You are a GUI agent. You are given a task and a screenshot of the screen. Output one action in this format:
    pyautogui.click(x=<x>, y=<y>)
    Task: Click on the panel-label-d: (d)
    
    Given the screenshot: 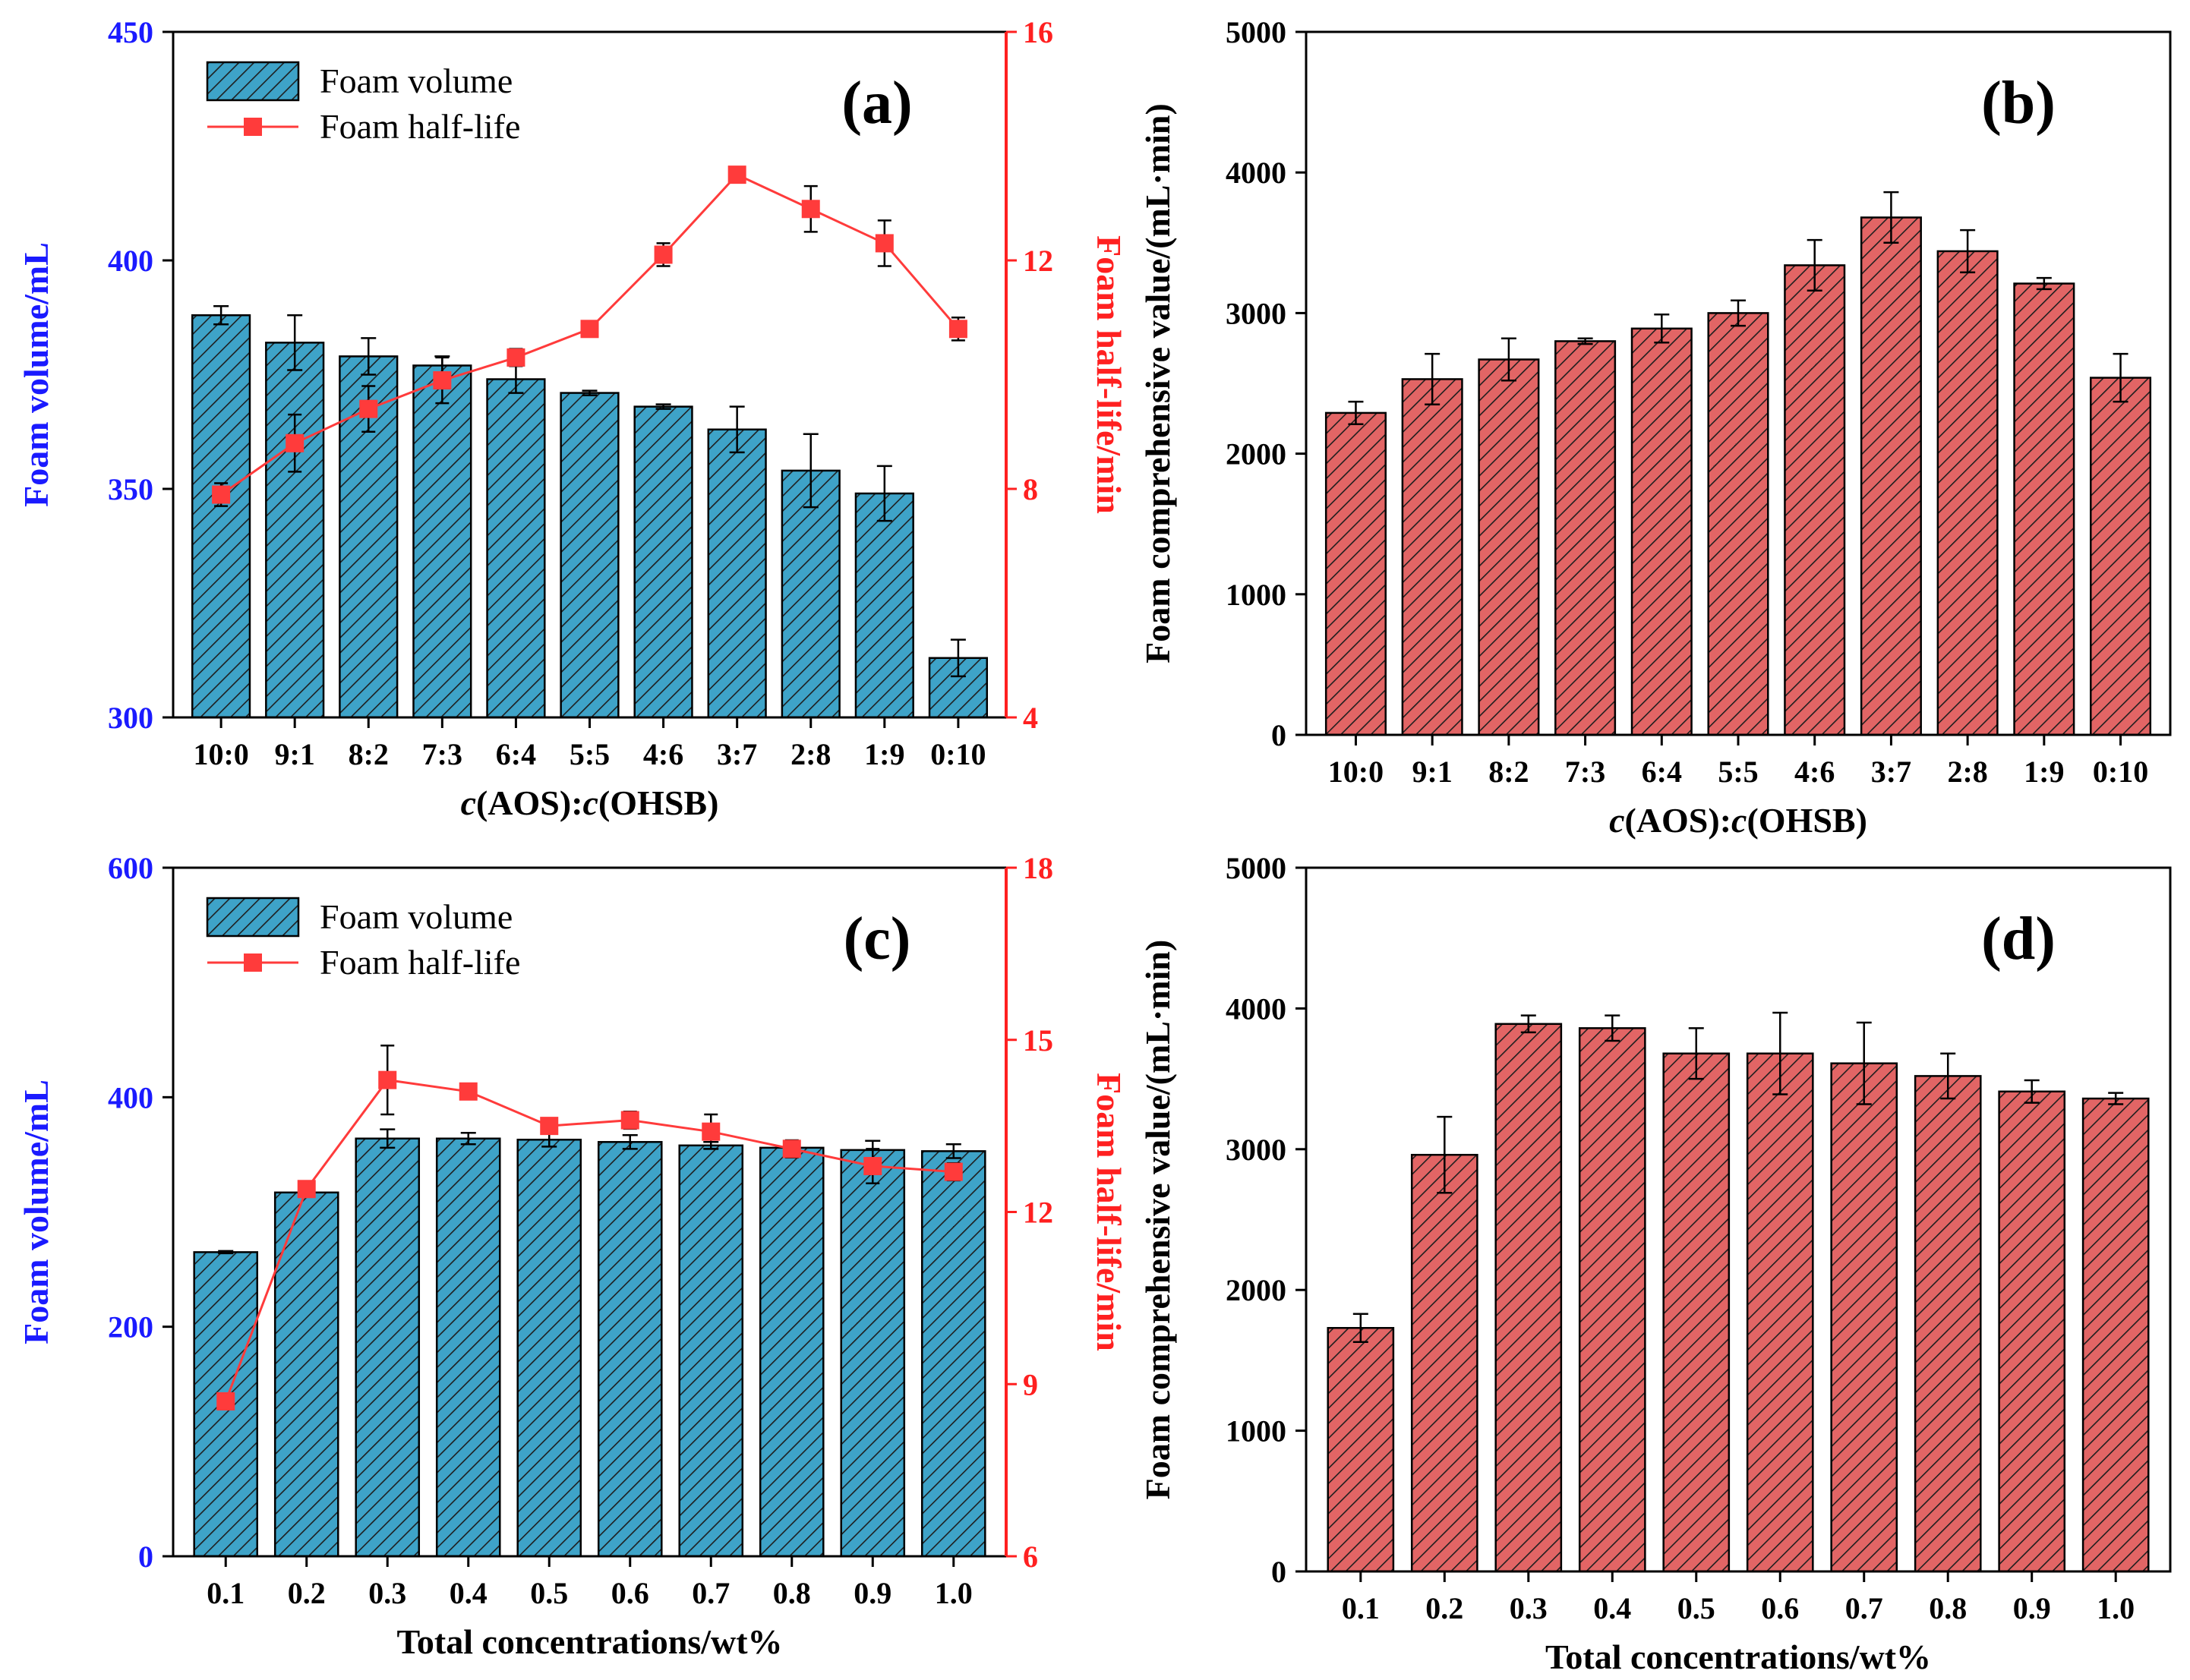 What is the action you would take?
    pyautogui.click(x=2018, y=939)
    